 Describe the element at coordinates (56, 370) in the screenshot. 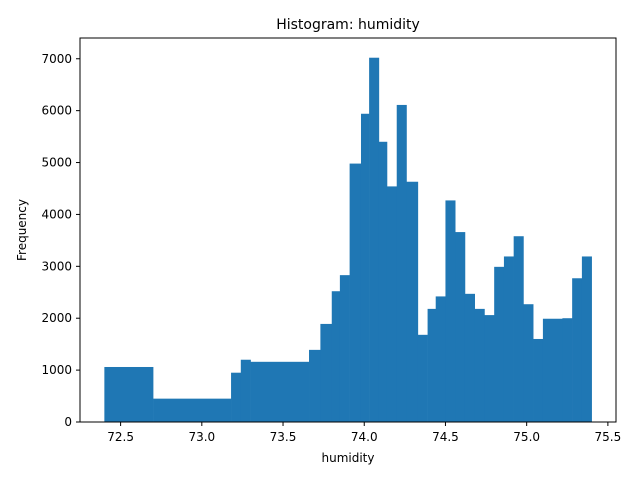

I see `y-tick-label: 1000` at that location.